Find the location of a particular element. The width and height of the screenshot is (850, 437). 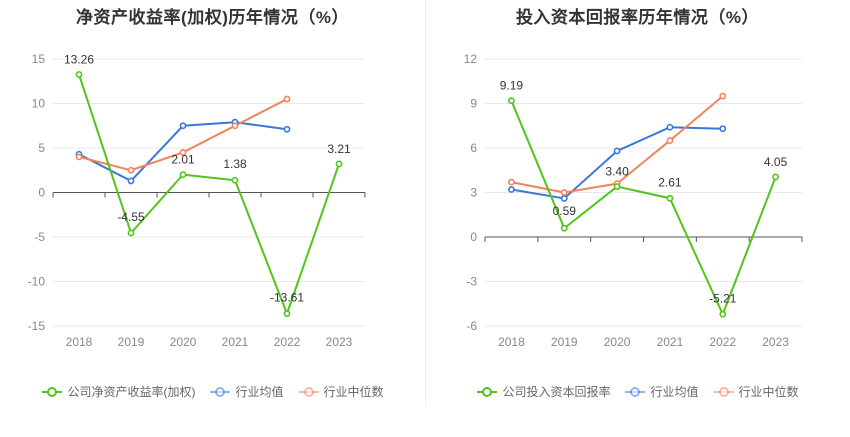

panel-divider is located at coordinates (425, 203).